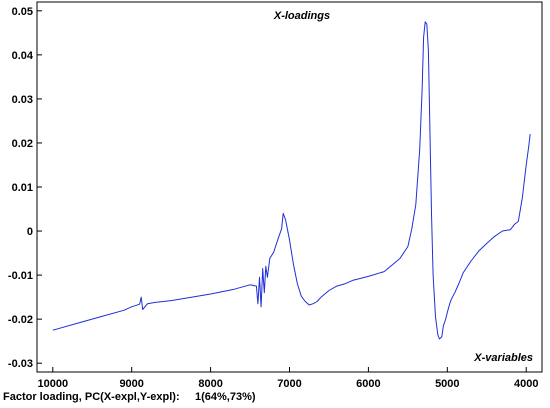 The image size is (550, 408). I want to click on footer-caption: Factor loading, PC(X-expl,Y-expl):, so click(91, 397).